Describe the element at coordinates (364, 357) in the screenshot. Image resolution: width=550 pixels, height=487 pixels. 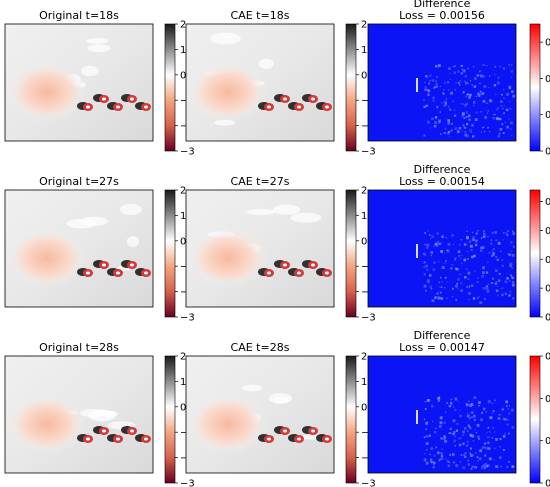
I see `colorbar-tick-label: 2` at that location.